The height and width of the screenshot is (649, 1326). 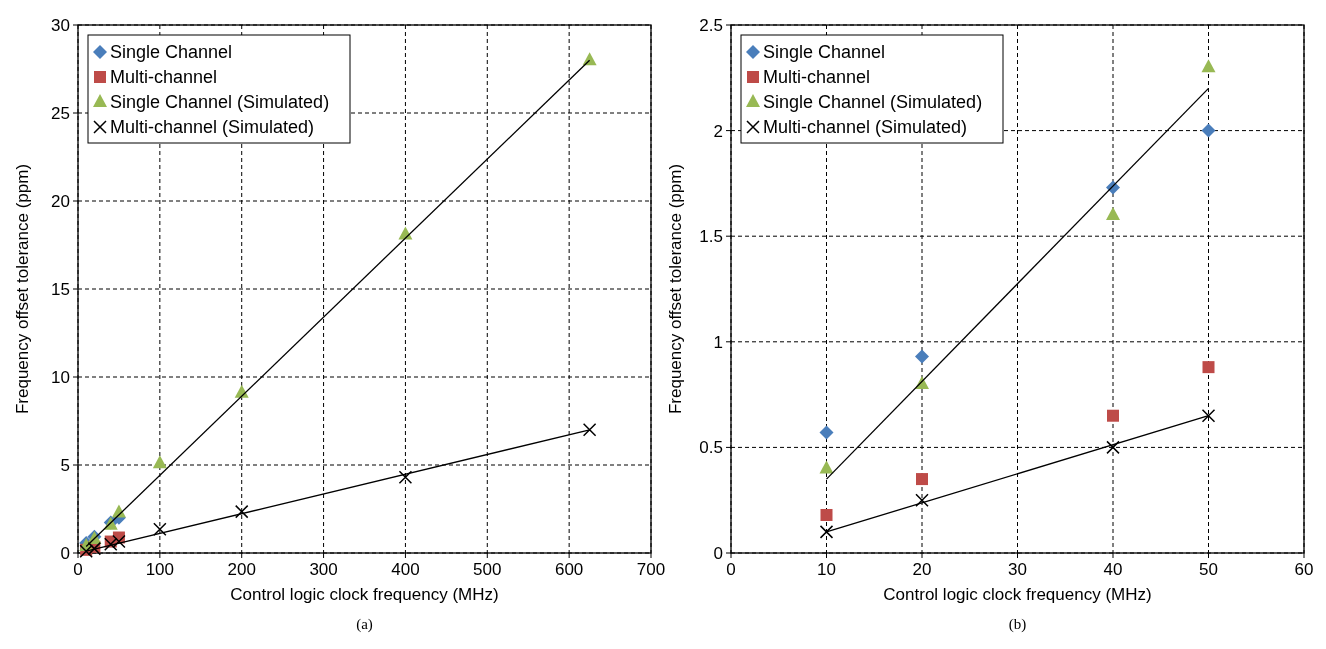 What do you see at coordinates (1017, 624) in the screenshot?
I see `text: (b)` at bounding box center [1017, 624].